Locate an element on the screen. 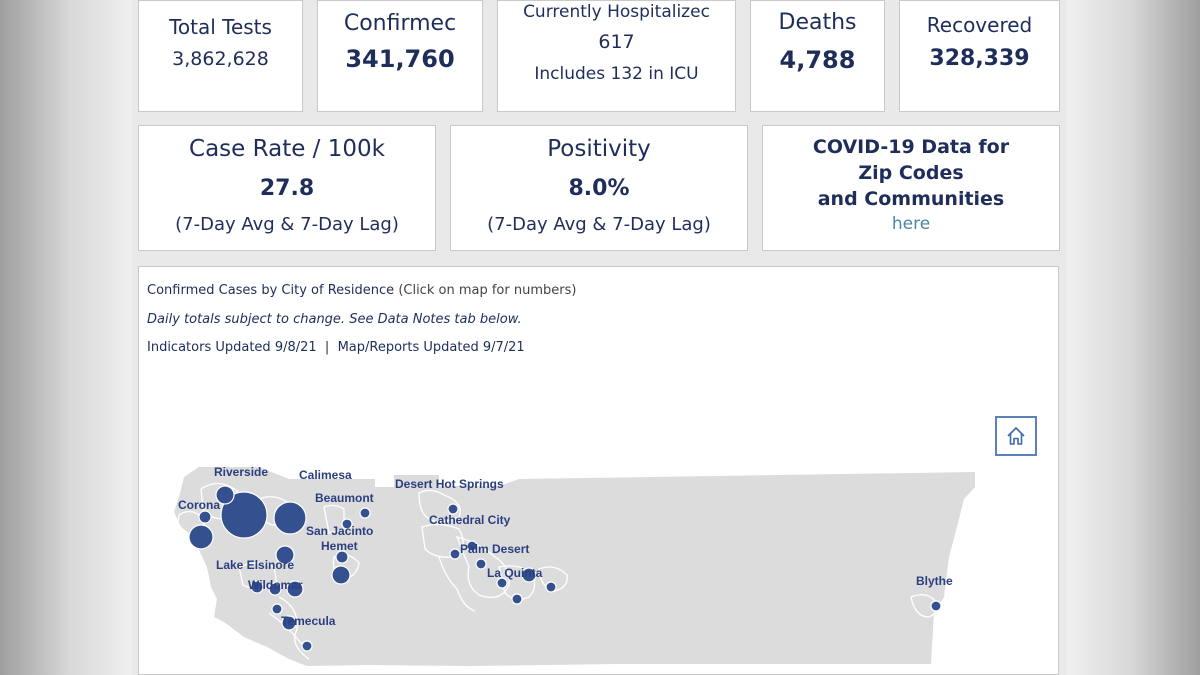 The image size is (1200, 675). marker-murrieta is located at coordinates (289, 623).